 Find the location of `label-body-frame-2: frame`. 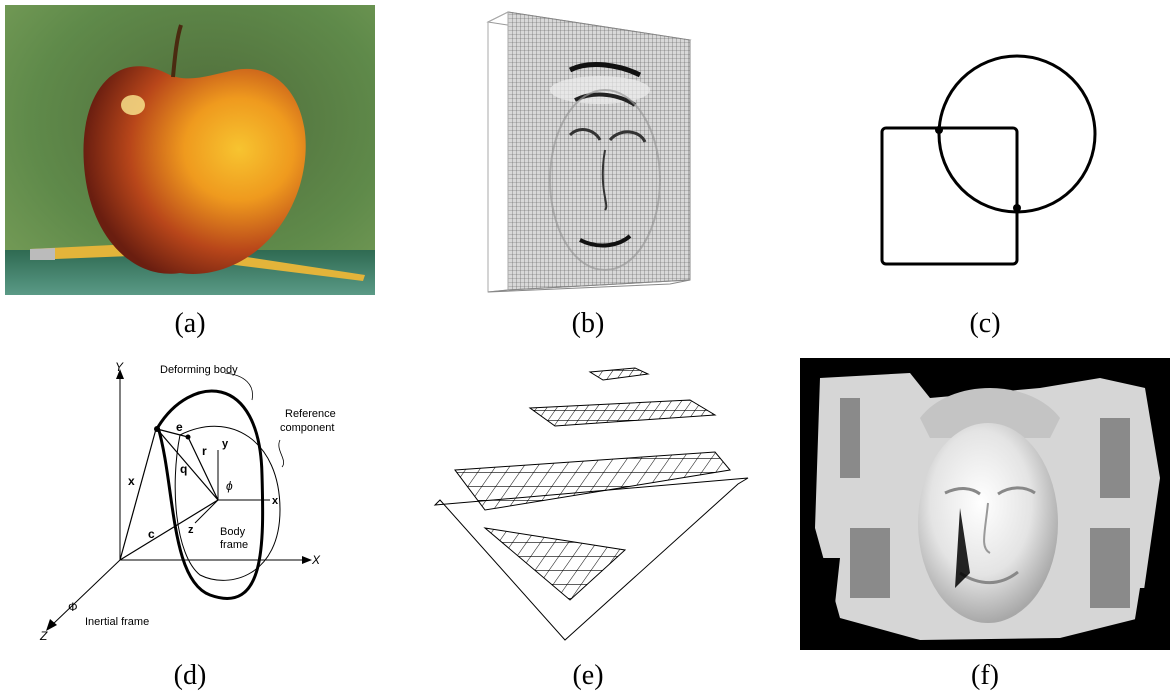

label-body-frame-2: frame is located at coordinates (234, 545).